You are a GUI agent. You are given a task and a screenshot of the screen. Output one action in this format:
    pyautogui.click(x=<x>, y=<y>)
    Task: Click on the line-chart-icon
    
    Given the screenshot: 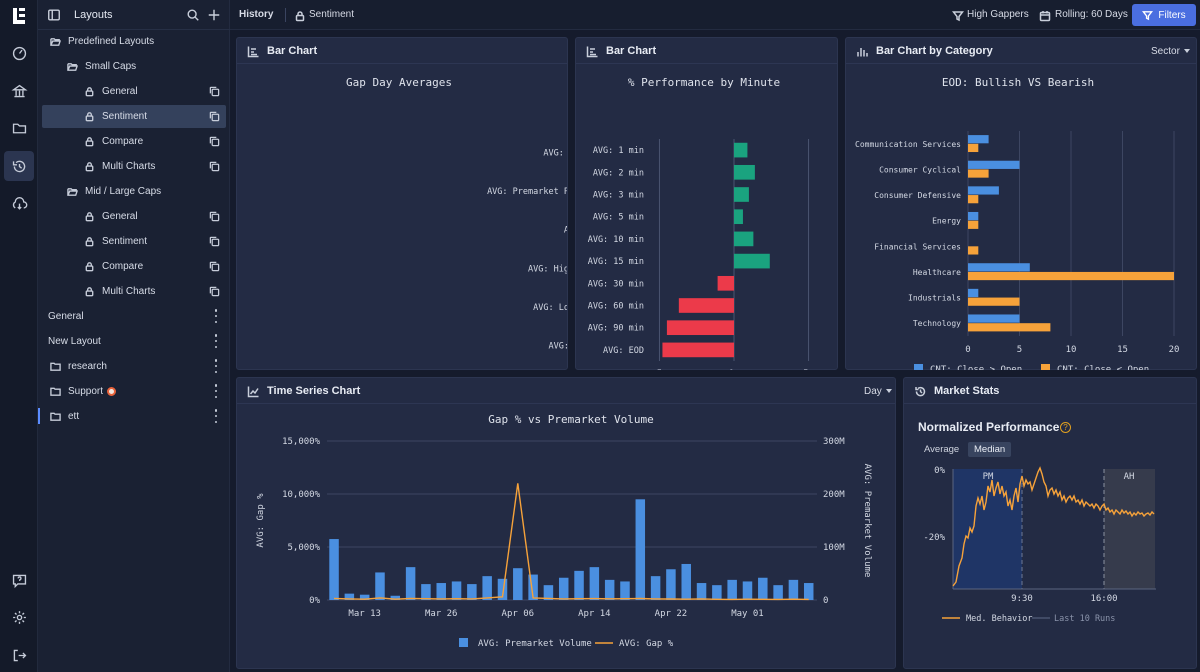 What is the action you would take?
    pyautogui.click(x=253, y=391)
    